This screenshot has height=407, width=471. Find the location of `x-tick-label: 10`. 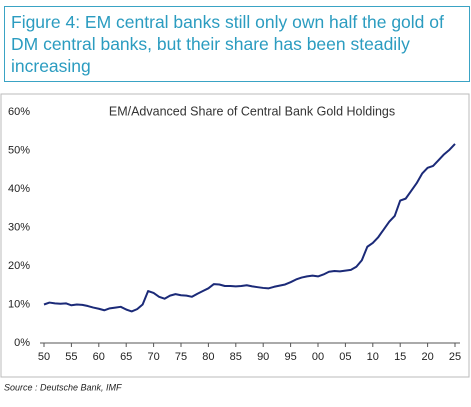

x-tick-label: 10 is located at coordinates (373, 357).